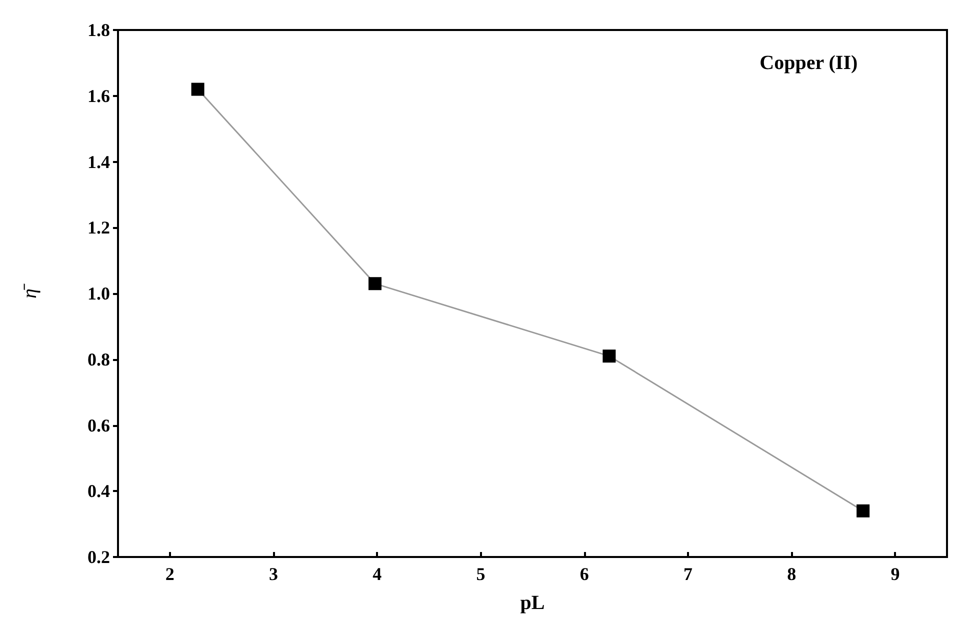  I want to click on x-tick-label: 4, so click(377, 574).